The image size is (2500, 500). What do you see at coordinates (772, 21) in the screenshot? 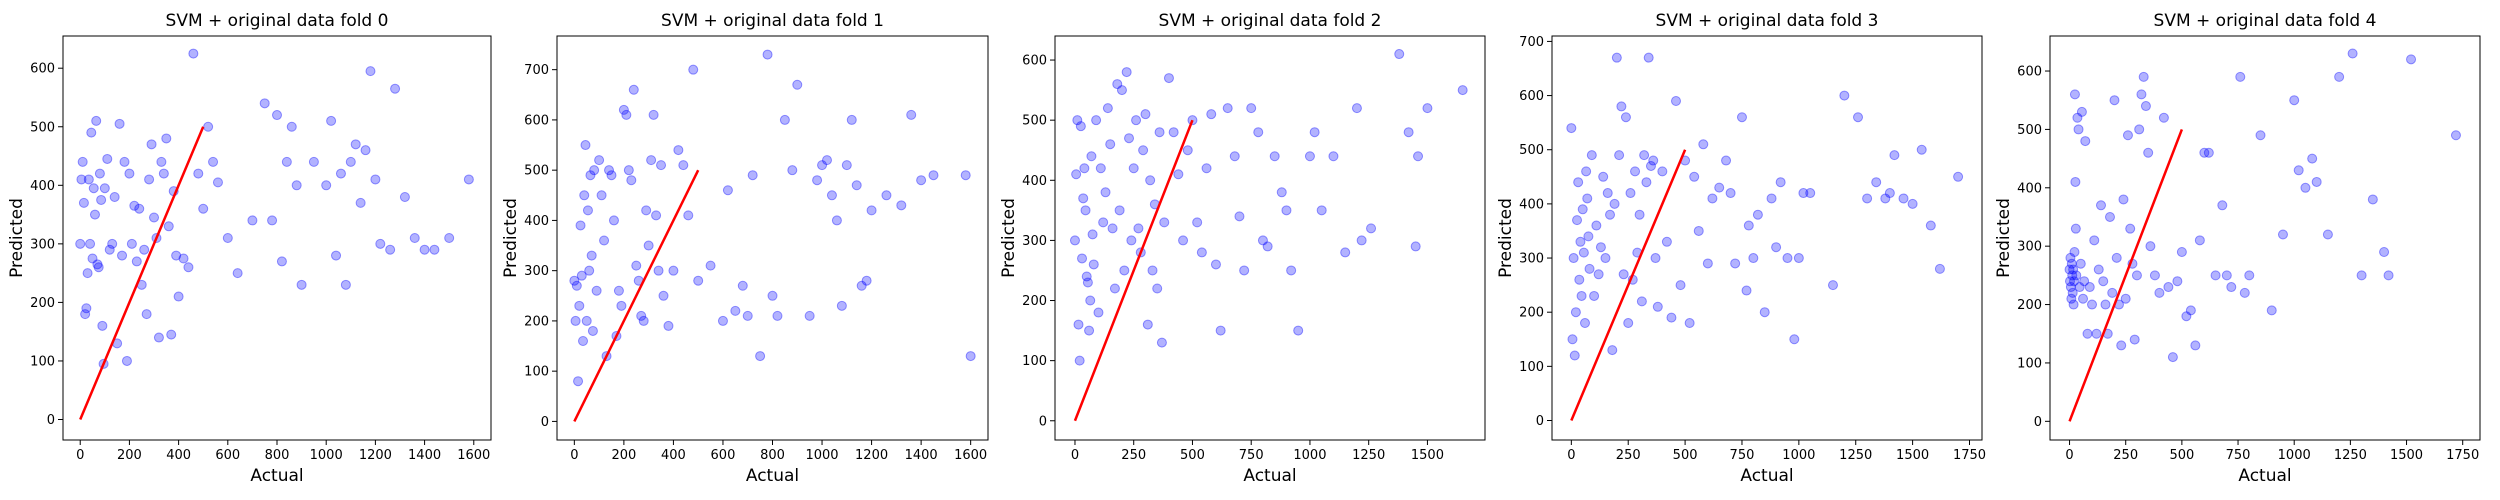
I see `subplot-title: SVM + original data fold 1` at bounding box center [772, 21].